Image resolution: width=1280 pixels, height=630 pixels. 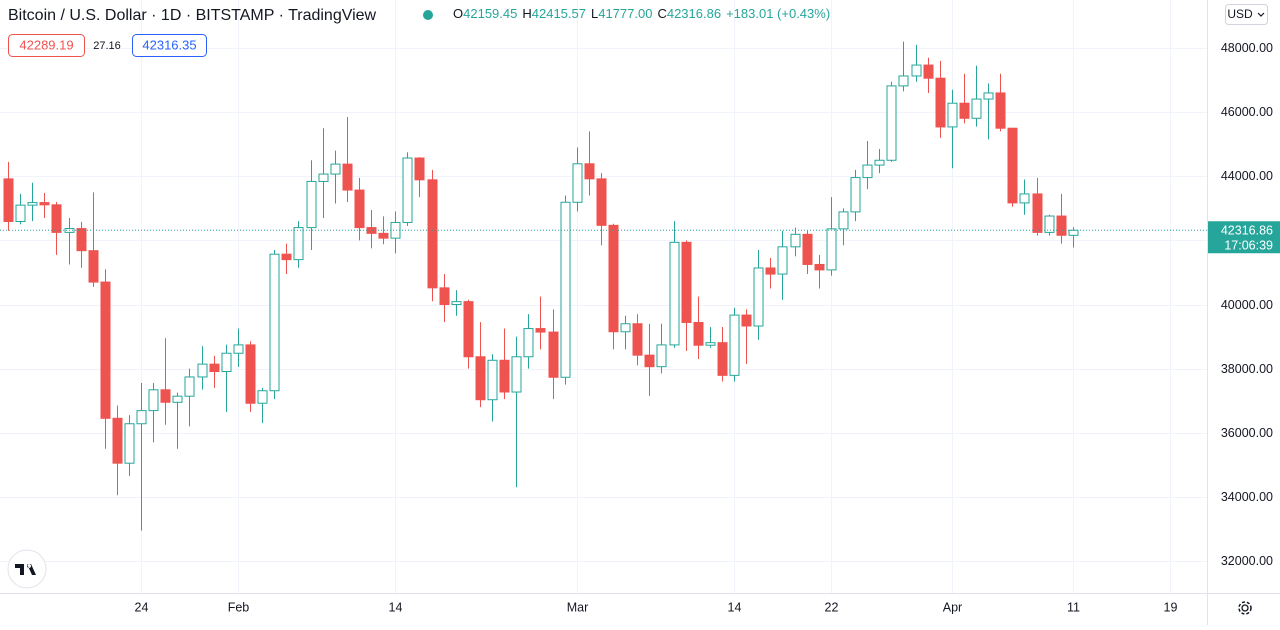 I want to click on x-tick-label: Feb, so click(x=239, y=607).